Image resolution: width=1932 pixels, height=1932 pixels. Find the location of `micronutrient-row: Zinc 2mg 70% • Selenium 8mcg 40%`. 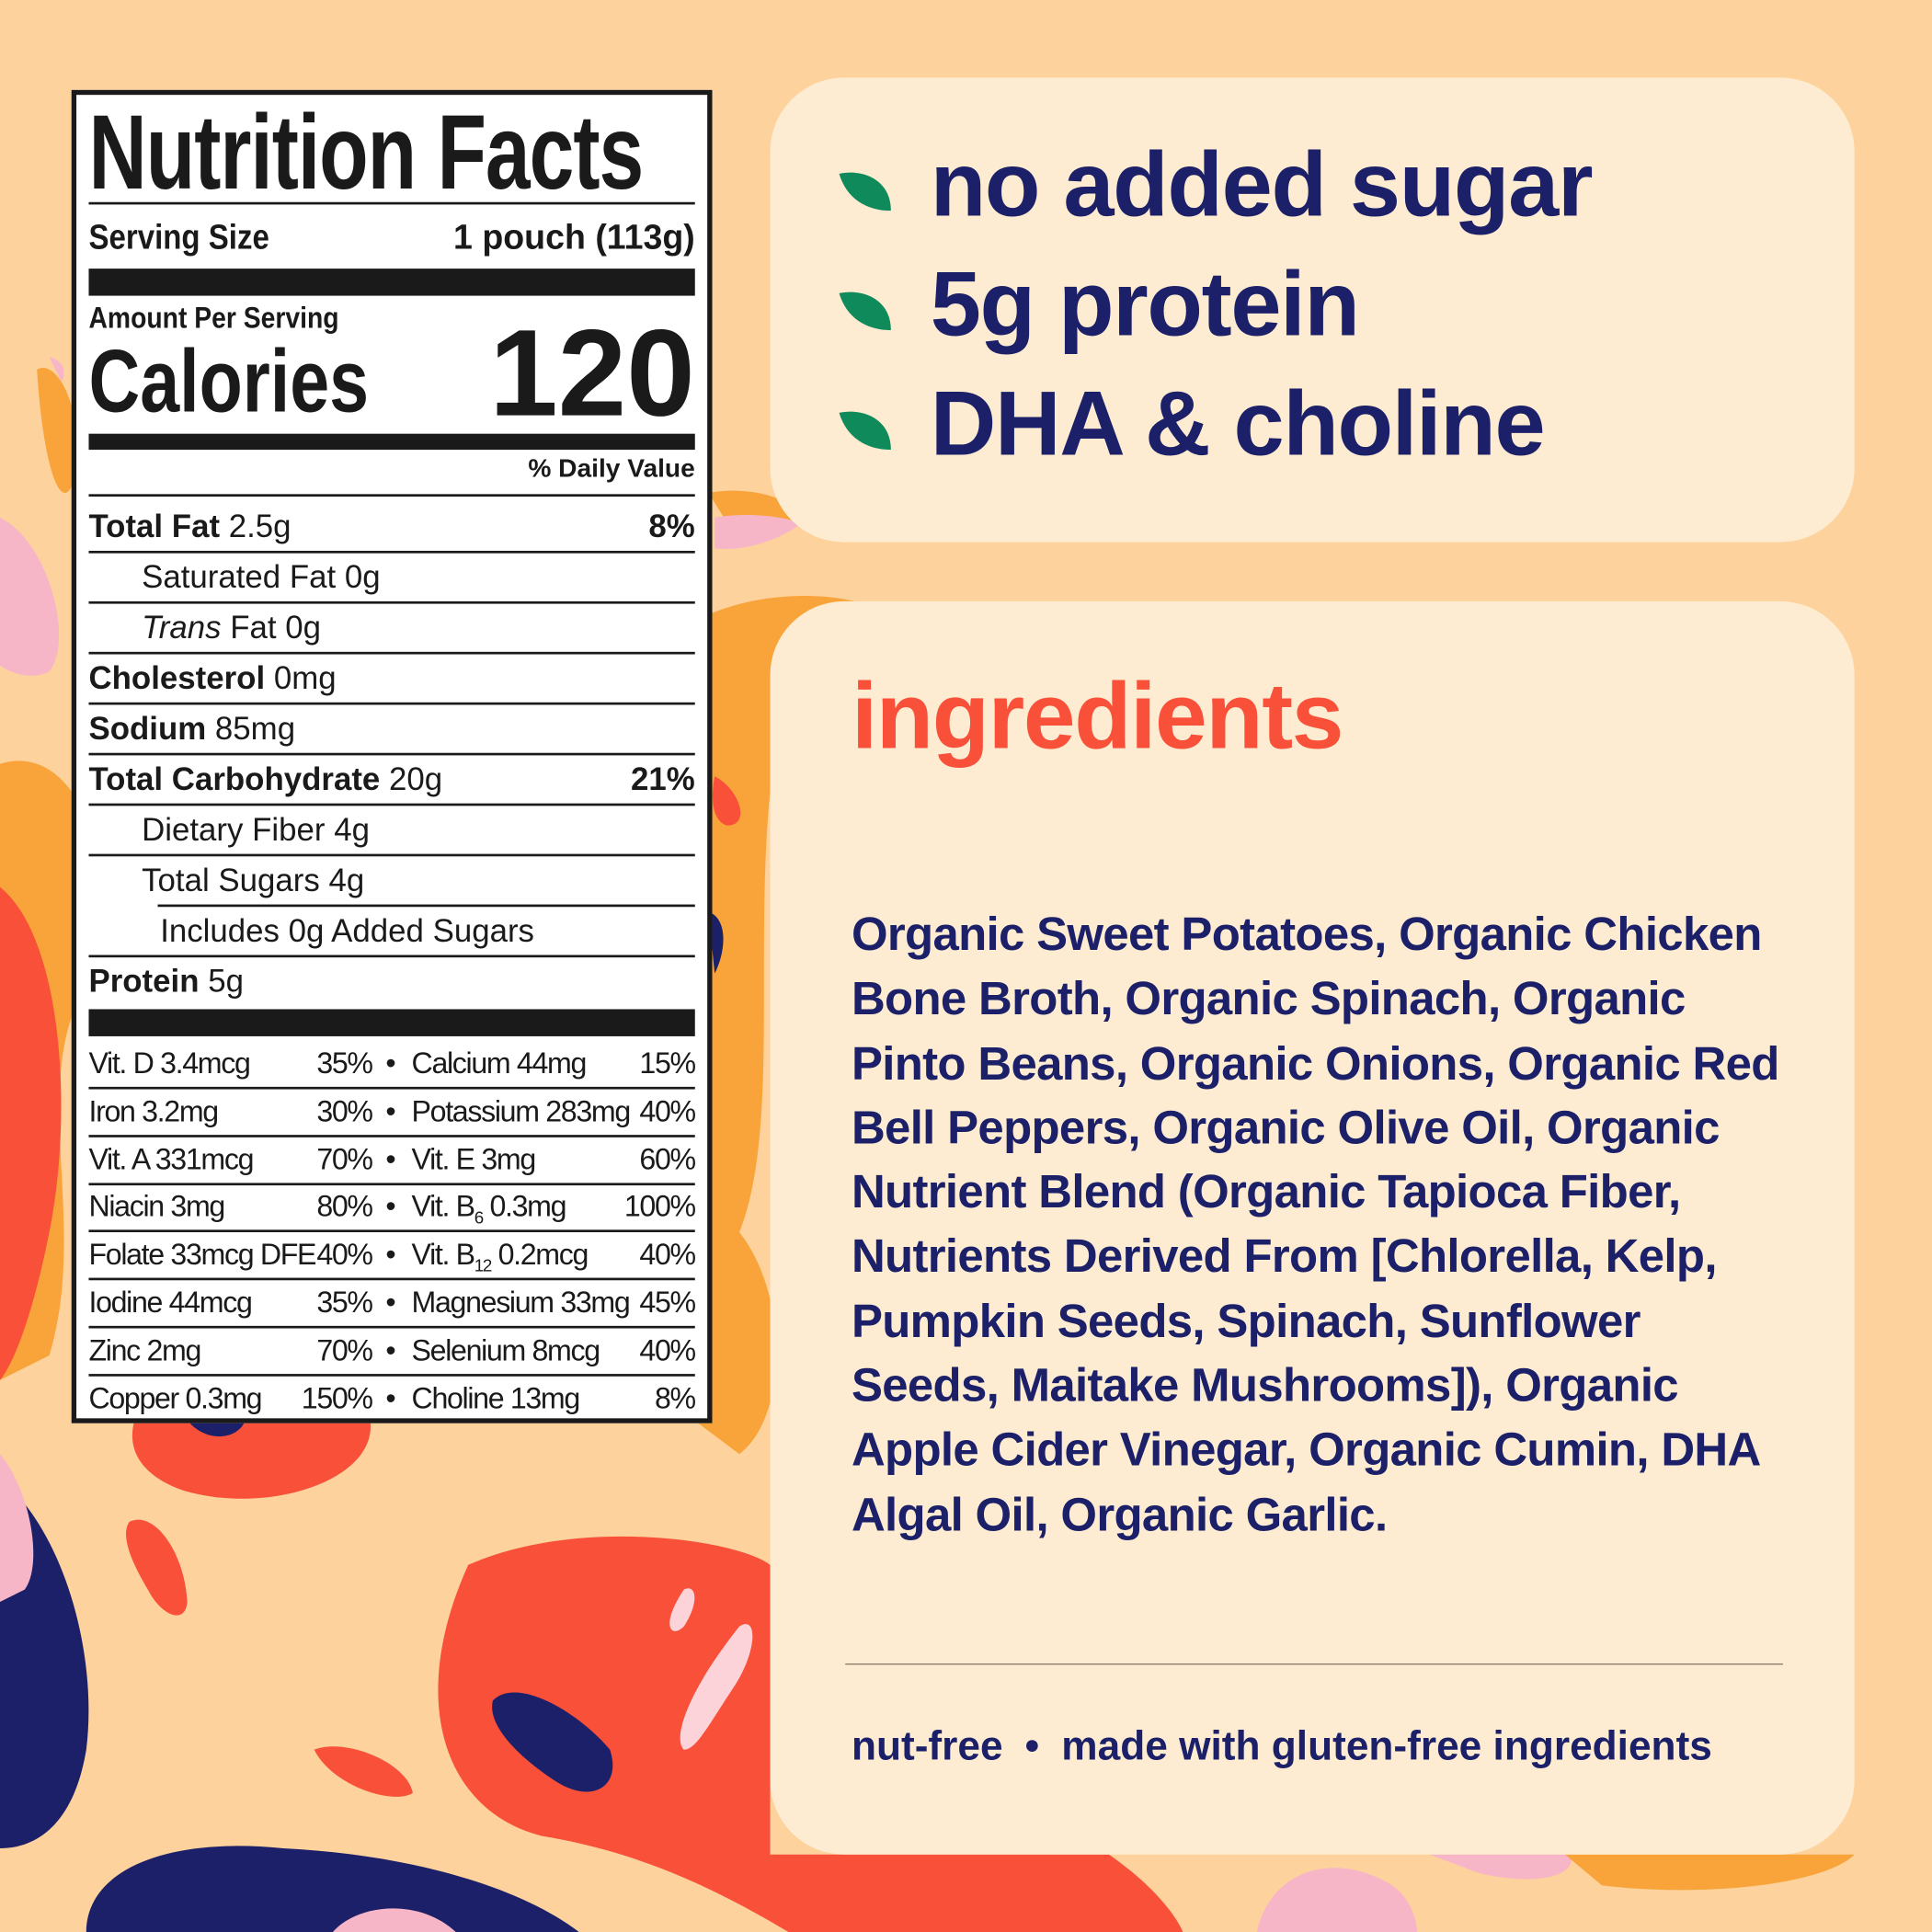

micronutrient-row: Zinc 2mg 70% • Selenium 8mcg 40% is located at coordinates (392, 1351).